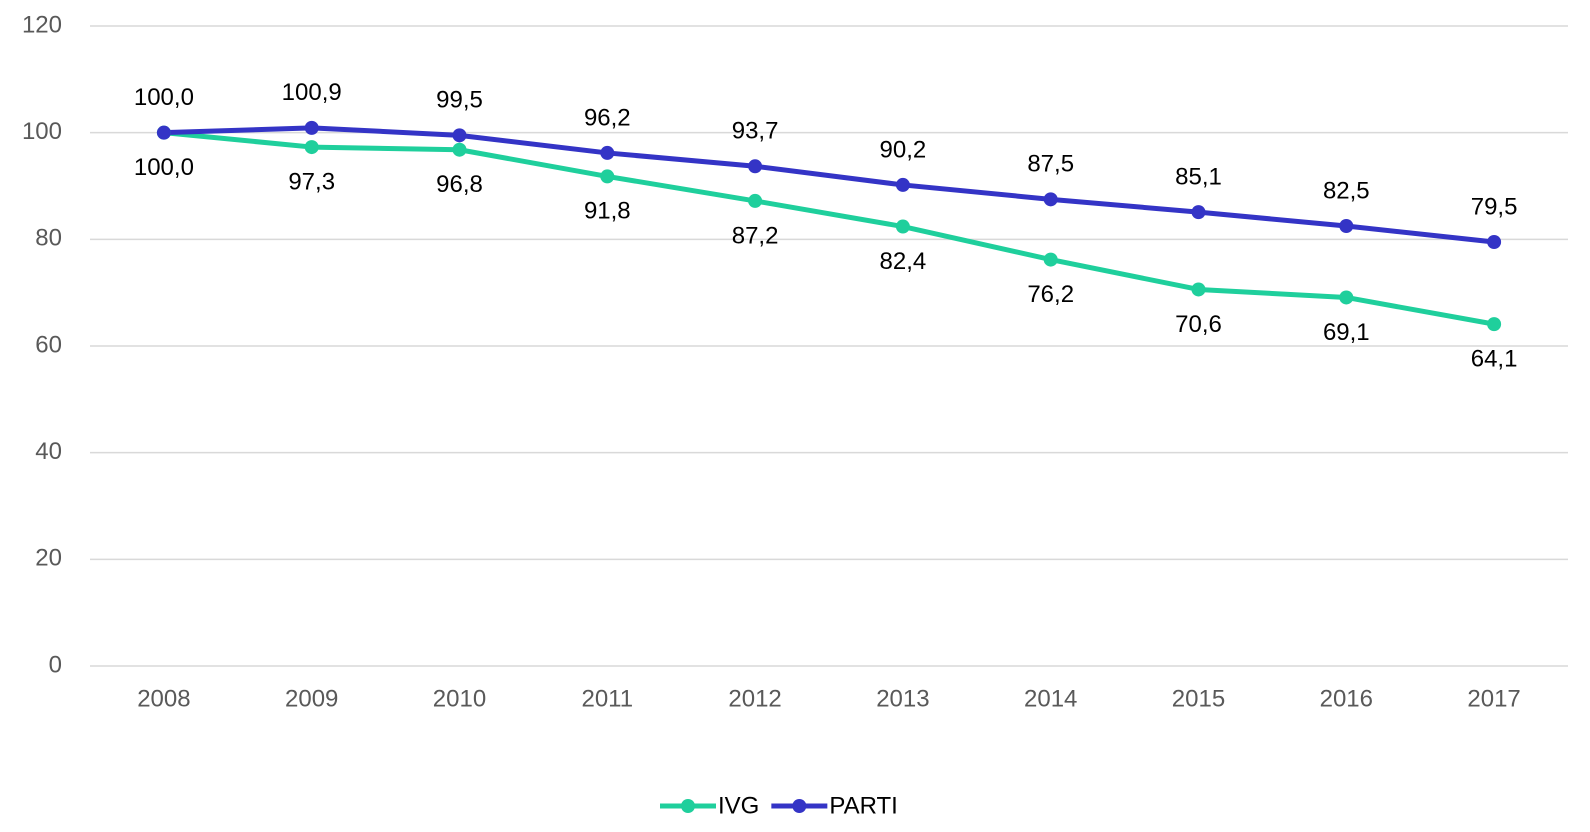 Image resolution: width=1590 pixels, height=832 pixels. What do you see at coordinates (1494, 358) in the screenshot?
I see `data-label: 64,1` at bounding box center [1494, 358].